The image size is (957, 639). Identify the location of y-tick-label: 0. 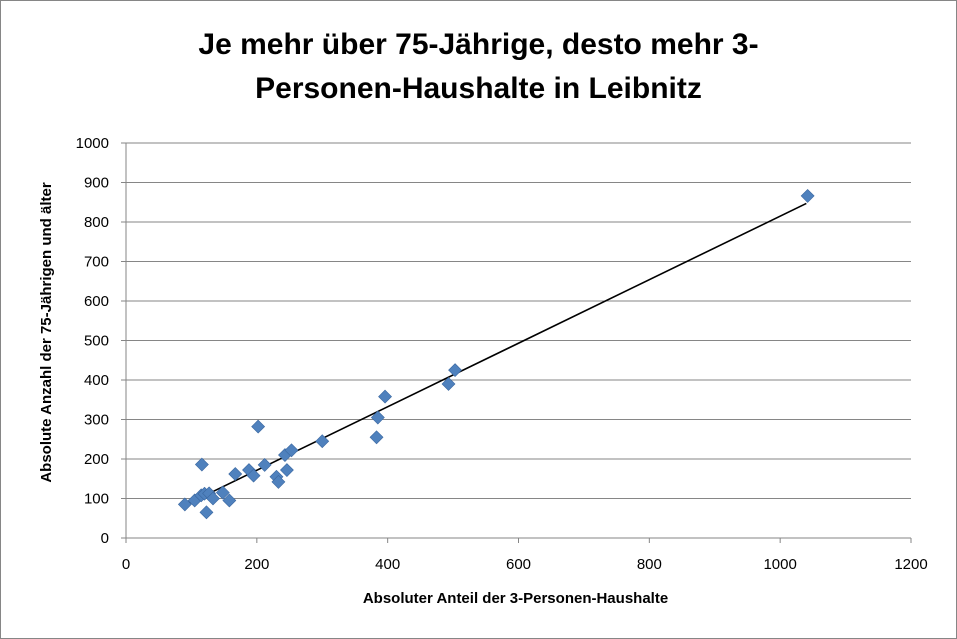
(105, 538).